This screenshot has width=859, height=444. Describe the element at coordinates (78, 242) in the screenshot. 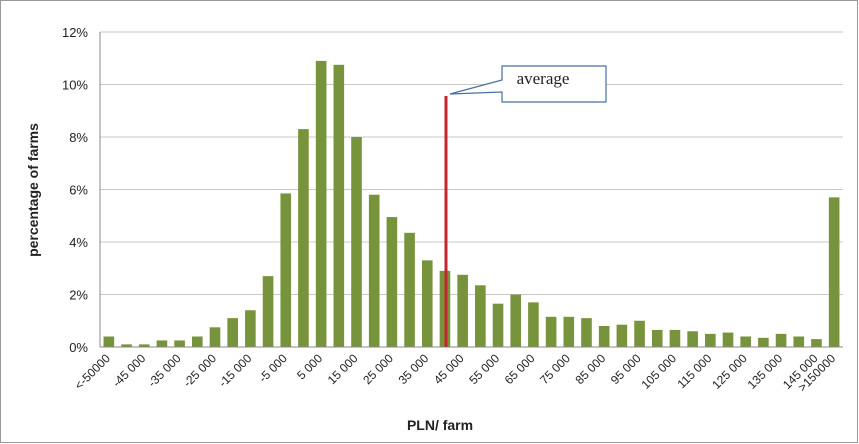

I see `y-tick-label: 4%` at that location.